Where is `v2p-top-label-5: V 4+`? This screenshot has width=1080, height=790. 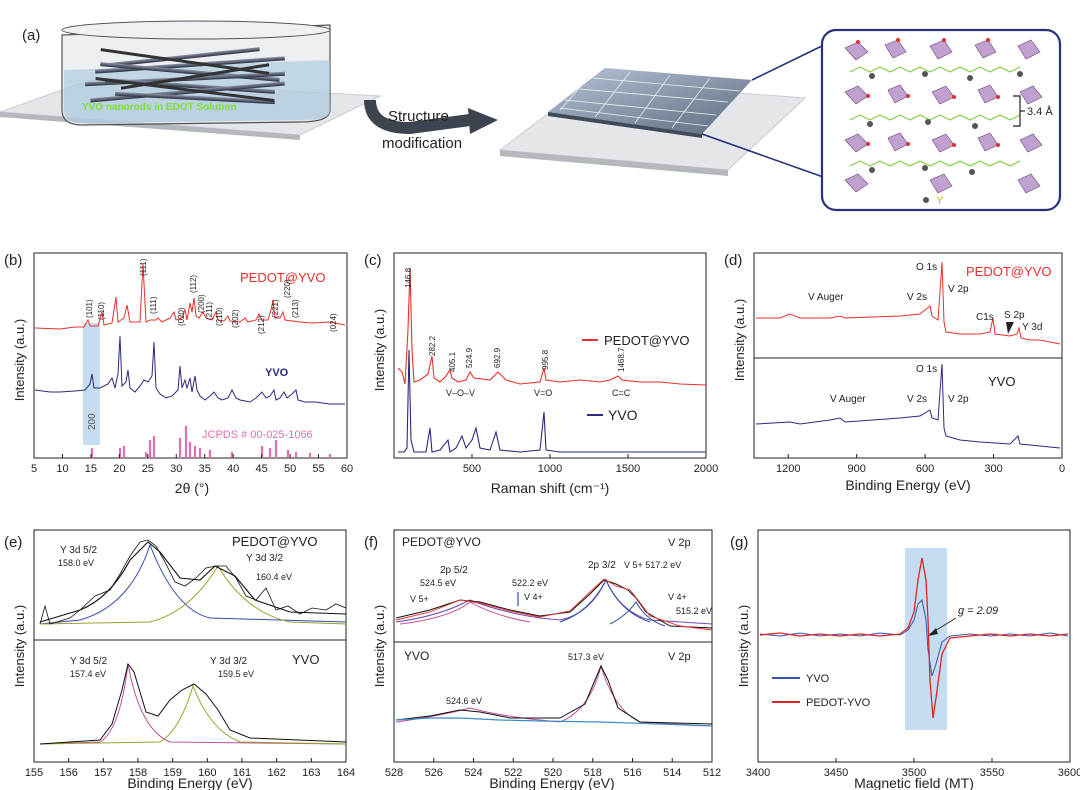
v2p-top-label-5: V 4+ is located at coordinates (533, 597).